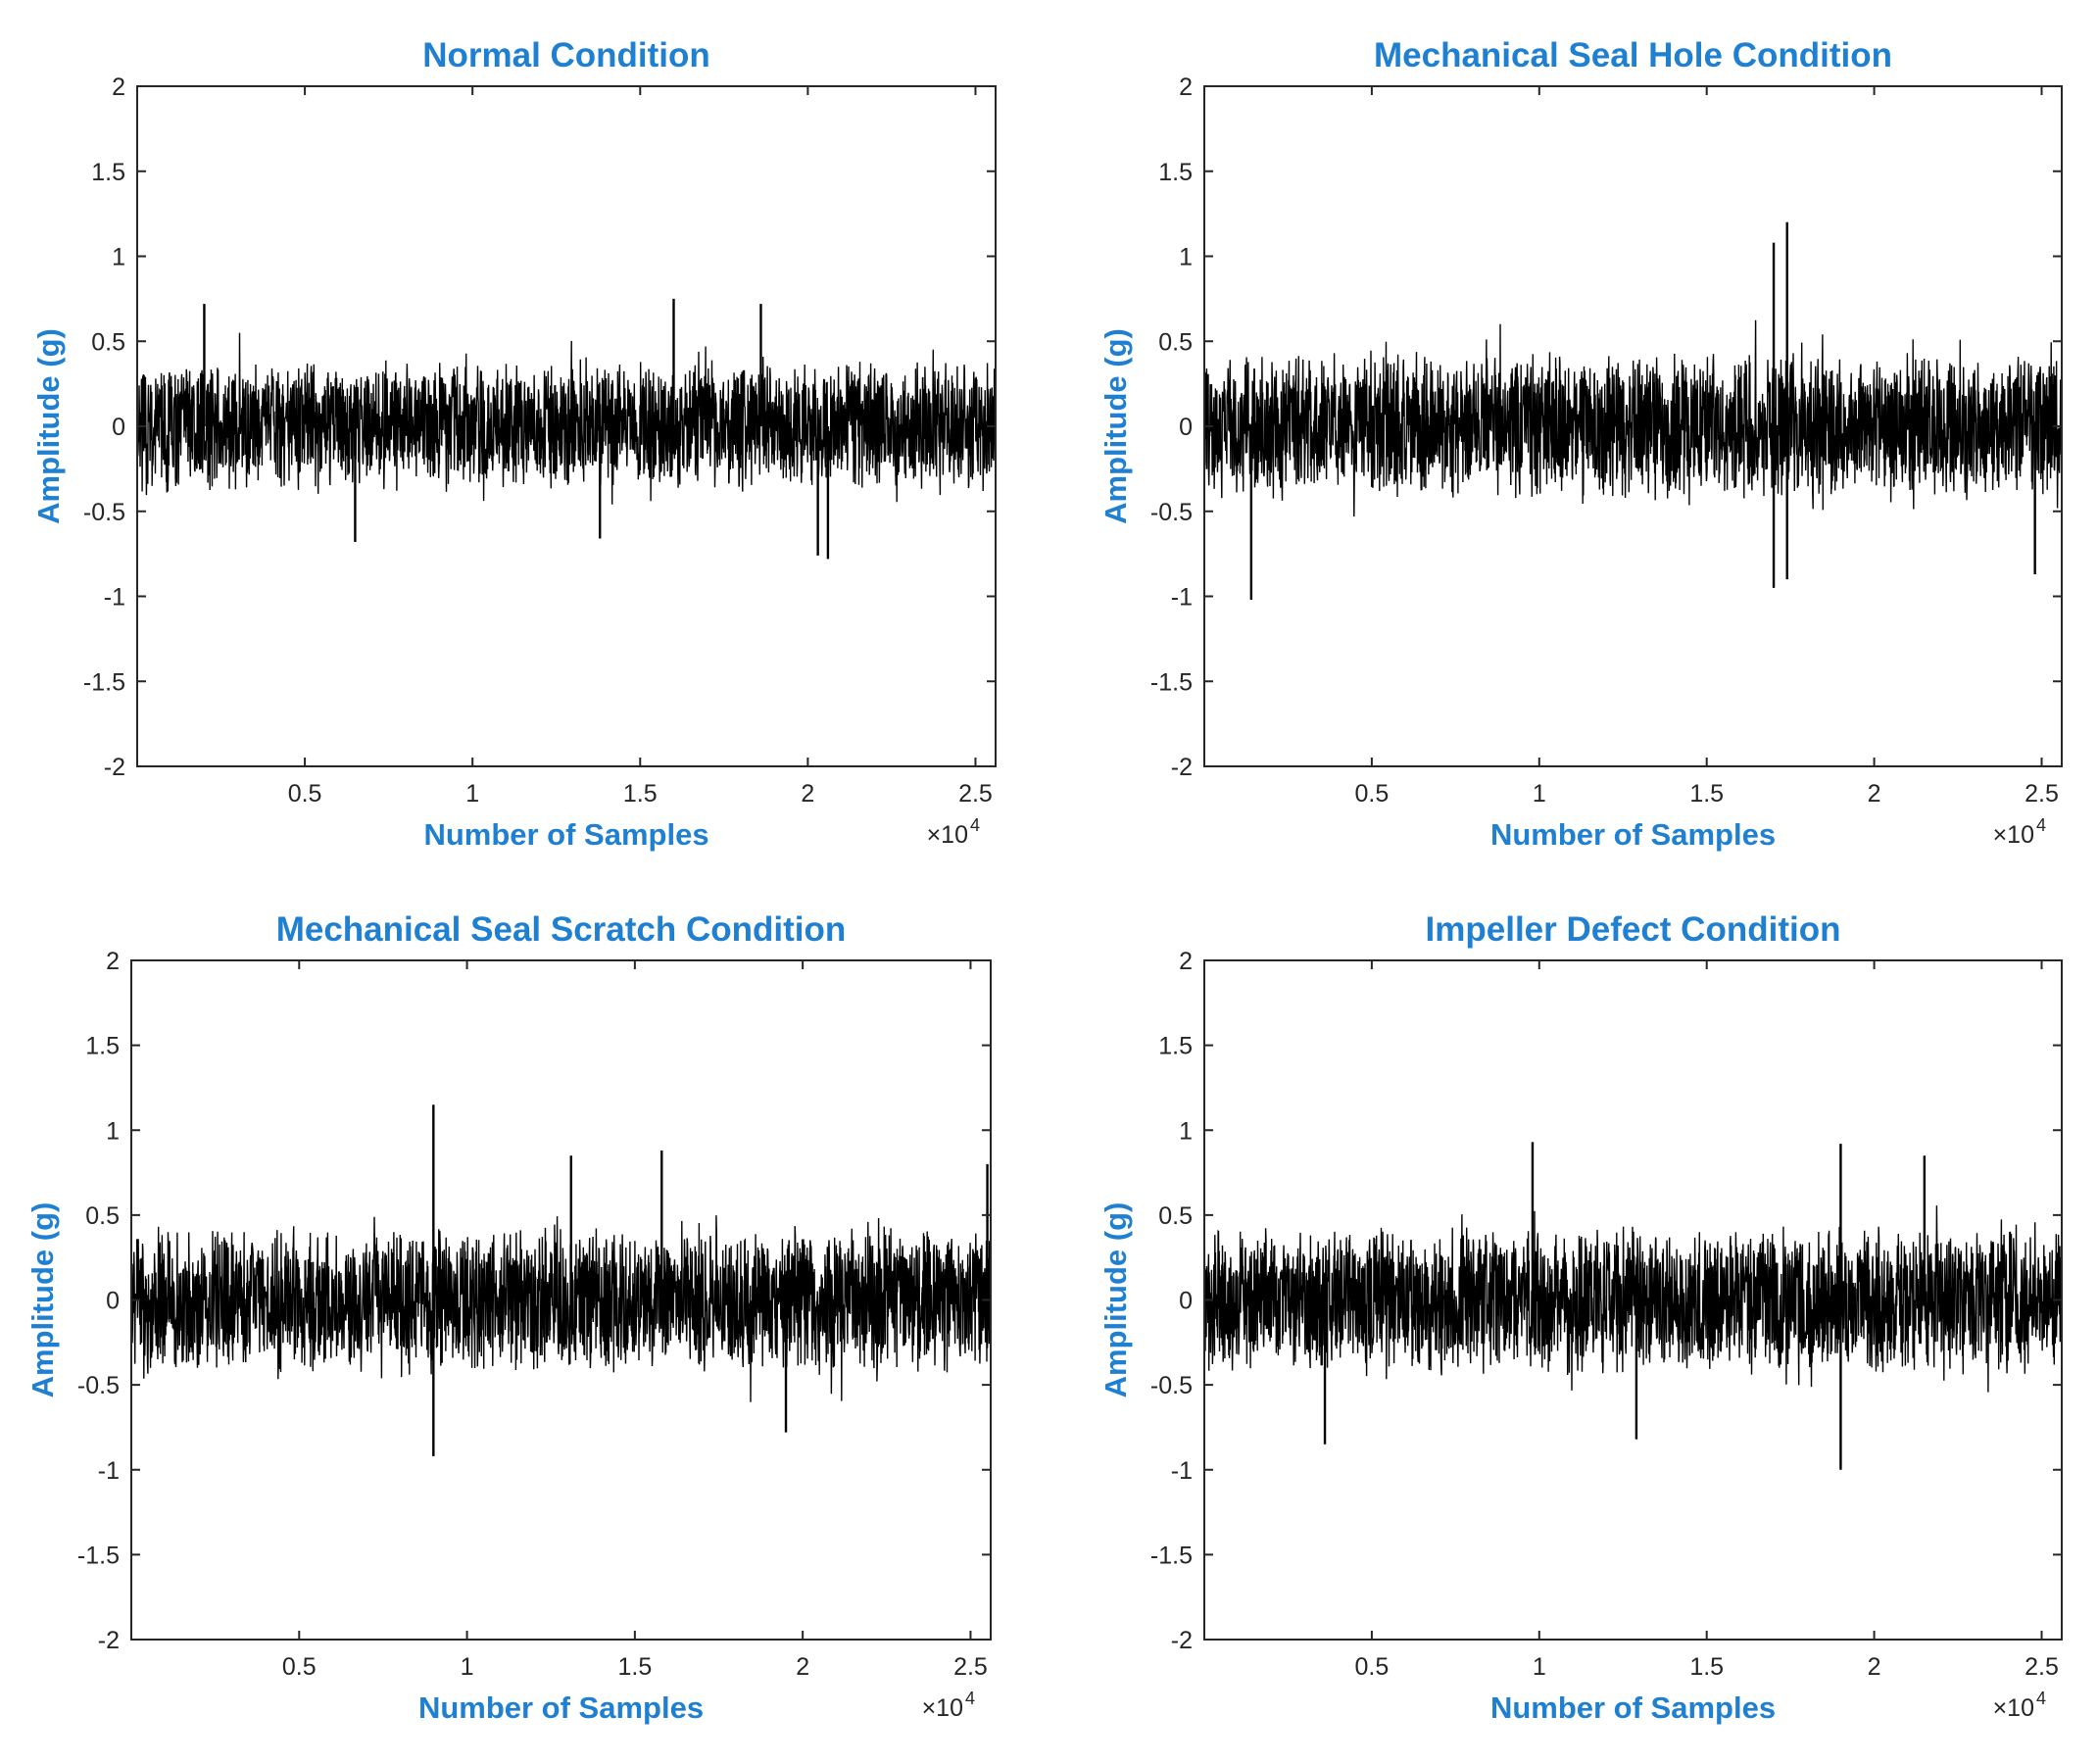  Describe the element at coordinates (1633, 55) in the screenshot. I see `panel-title: Mechanical Seal Hole Condition` at that location.